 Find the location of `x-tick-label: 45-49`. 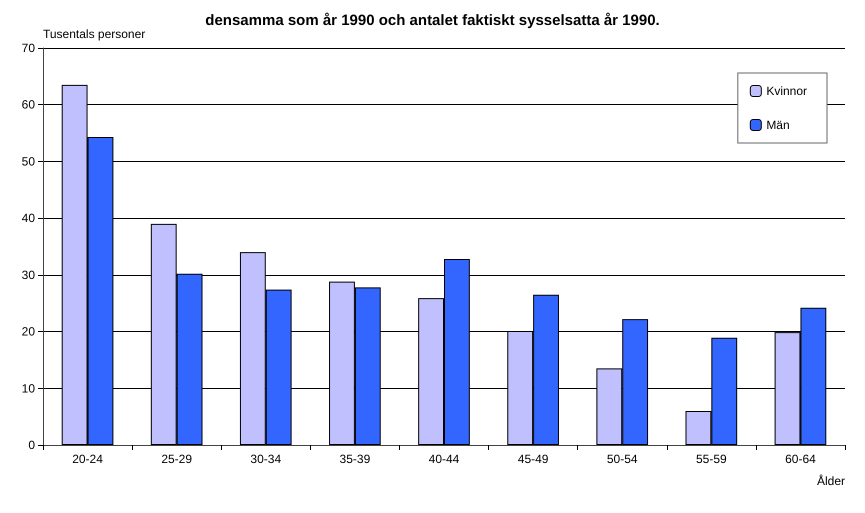

x-tick-label: 45-49 is located at coordinates (533, 459).